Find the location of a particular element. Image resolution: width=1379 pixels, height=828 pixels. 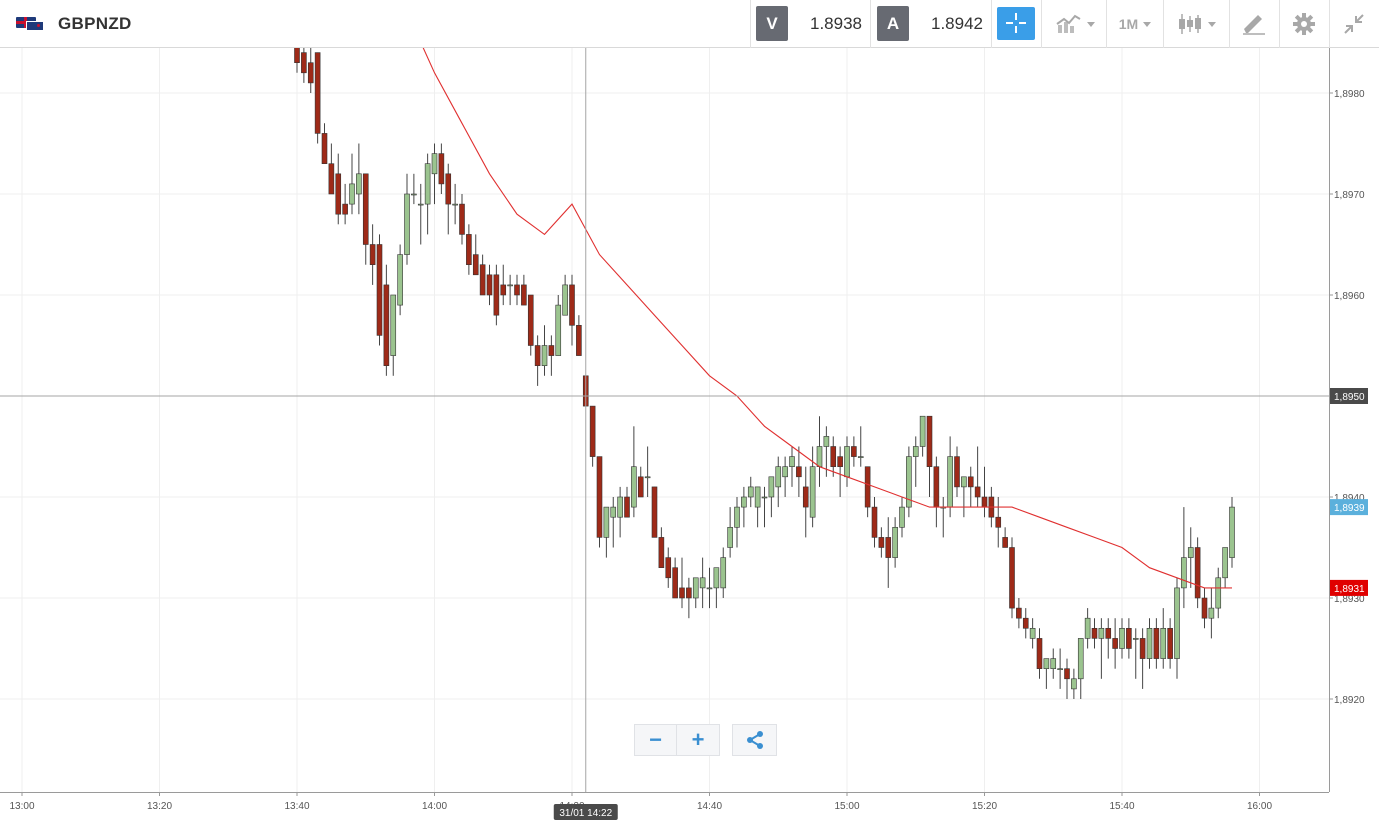

crosshair-price-label-bg is located at coordinates (1349, 396).